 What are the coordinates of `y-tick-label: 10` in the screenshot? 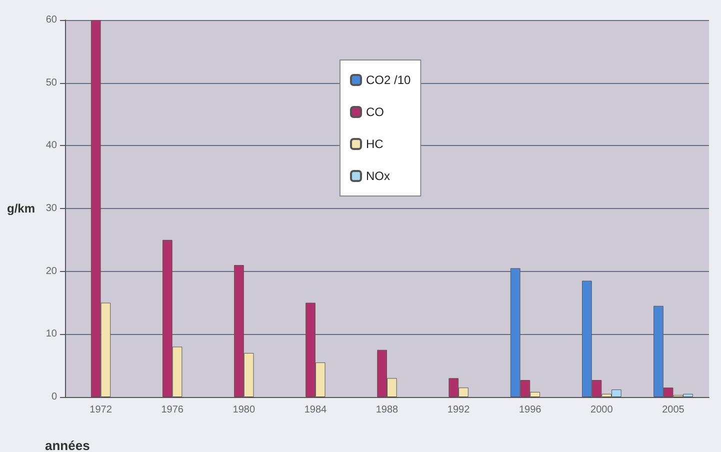 It's located at (52, 334).